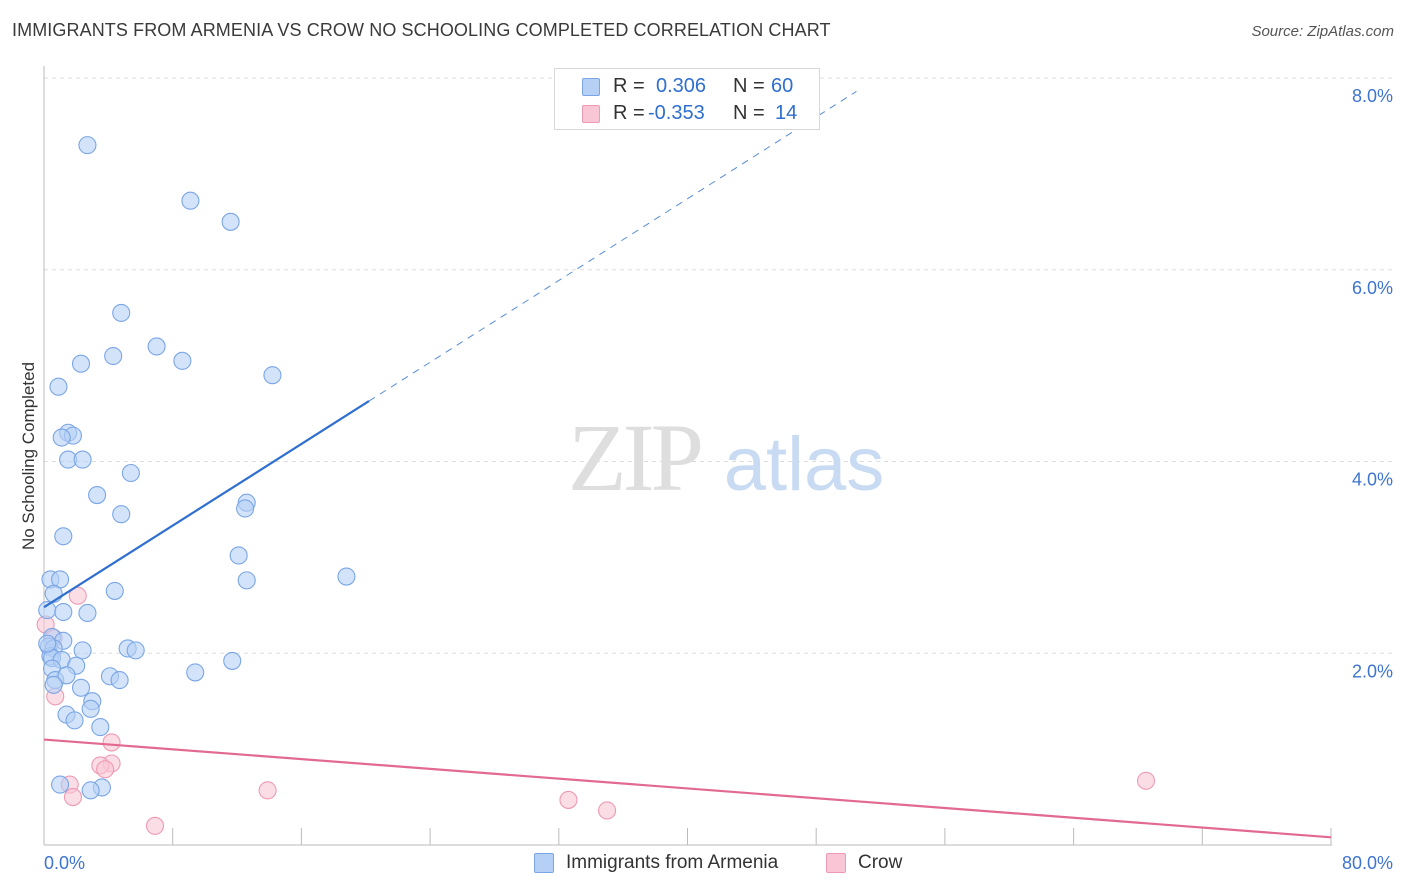 Image resolution: width=1406 pixels, height=892 pixels. I want to click on x-tick-label: 0.0%, so click(64, 863).